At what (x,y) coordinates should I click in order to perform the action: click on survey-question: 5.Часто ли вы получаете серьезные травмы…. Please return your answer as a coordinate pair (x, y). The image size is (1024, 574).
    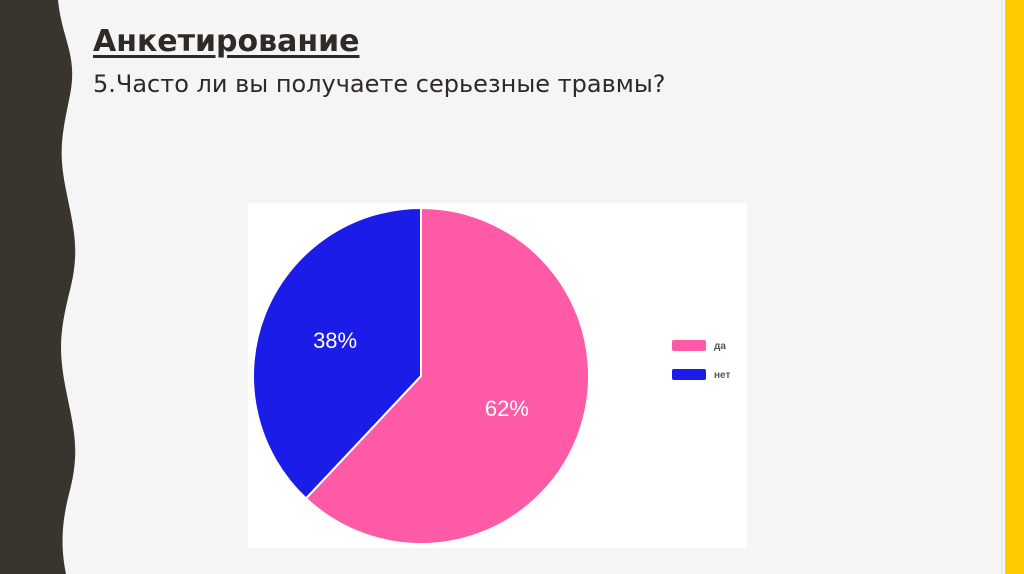
    Looking at the image, I should click on (379, 84).